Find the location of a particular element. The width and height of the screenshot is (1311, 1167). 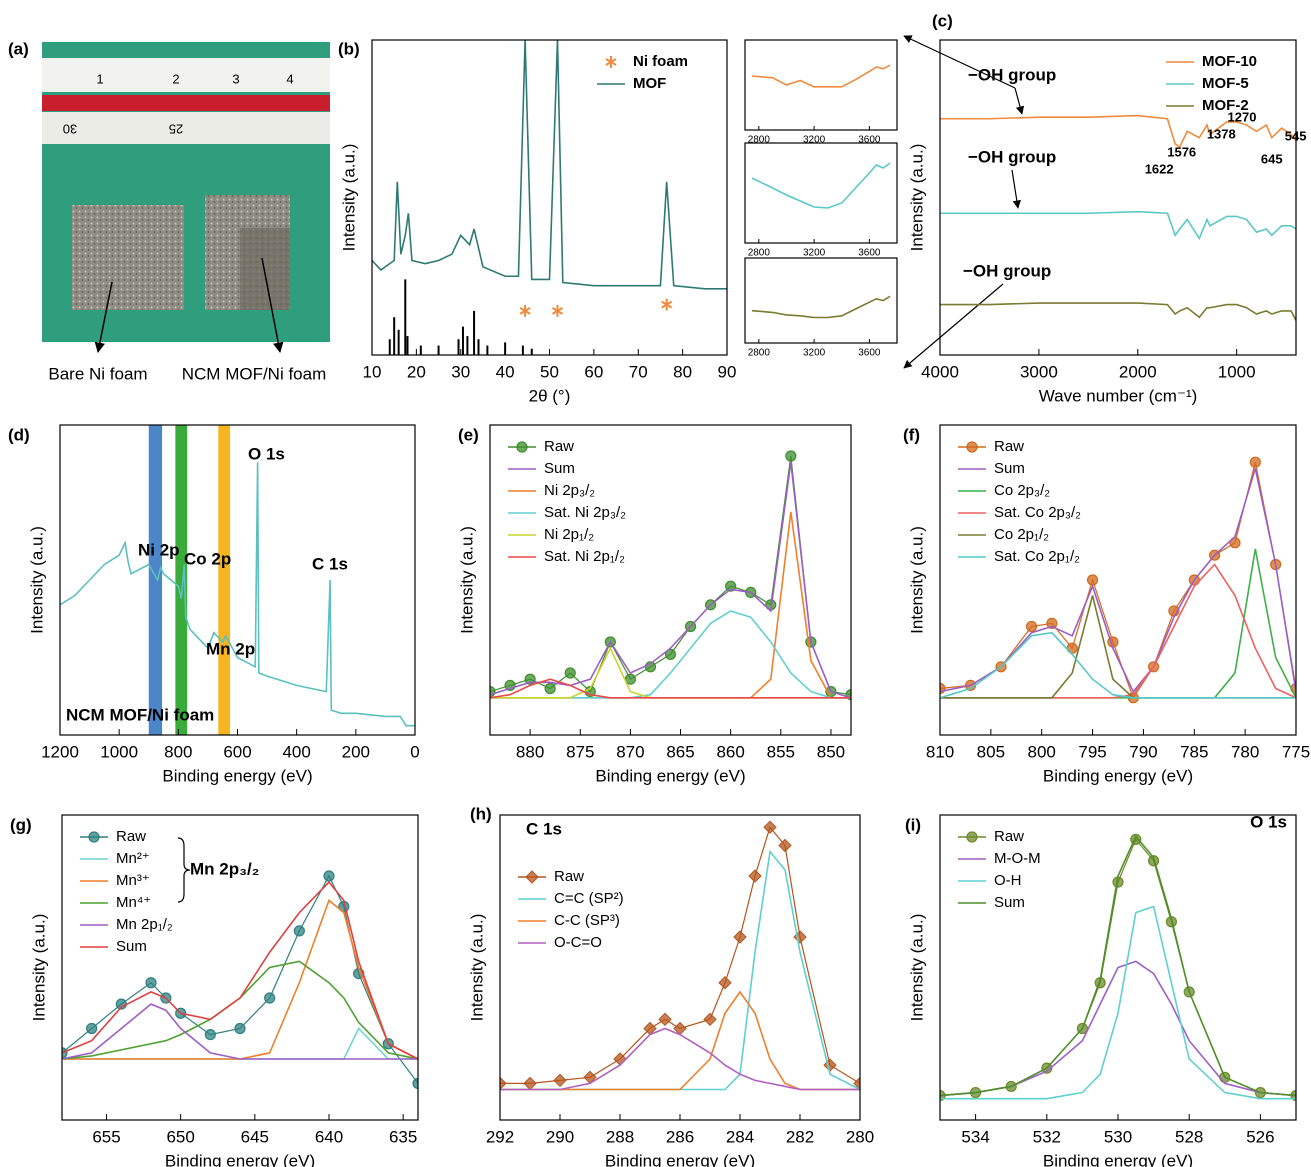

x-tick-label: 70 is located at coordinates (638, 371).